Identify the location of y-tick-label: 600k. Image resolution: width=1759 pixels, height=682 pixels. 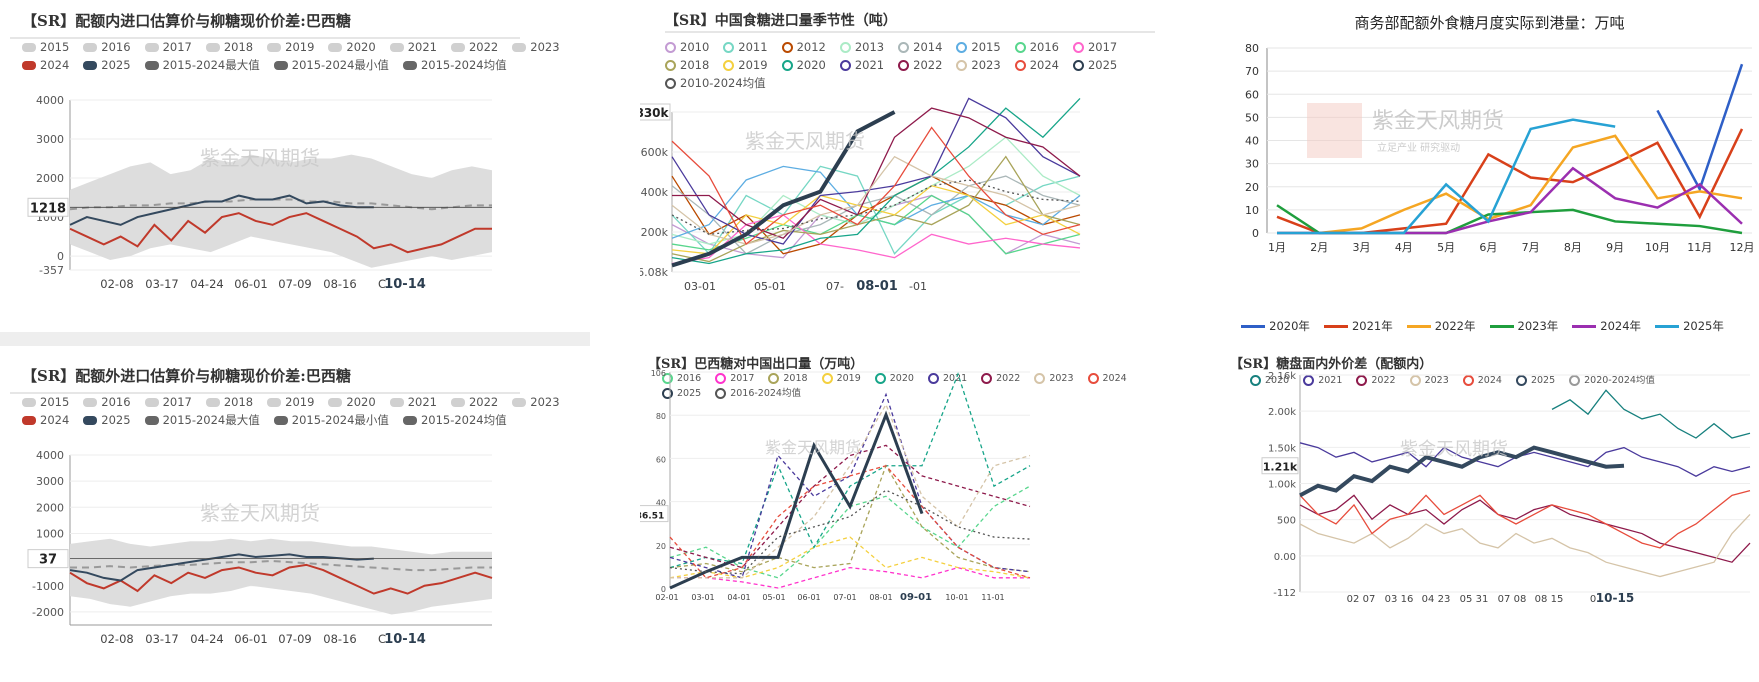
(655, 152).